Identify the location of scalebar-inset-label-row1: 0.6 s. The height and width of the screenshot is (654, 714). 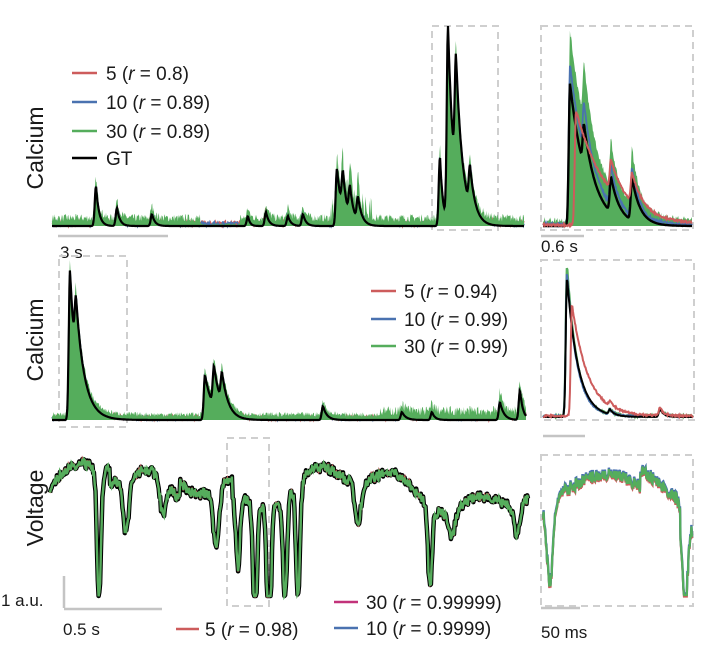
(559, 246).